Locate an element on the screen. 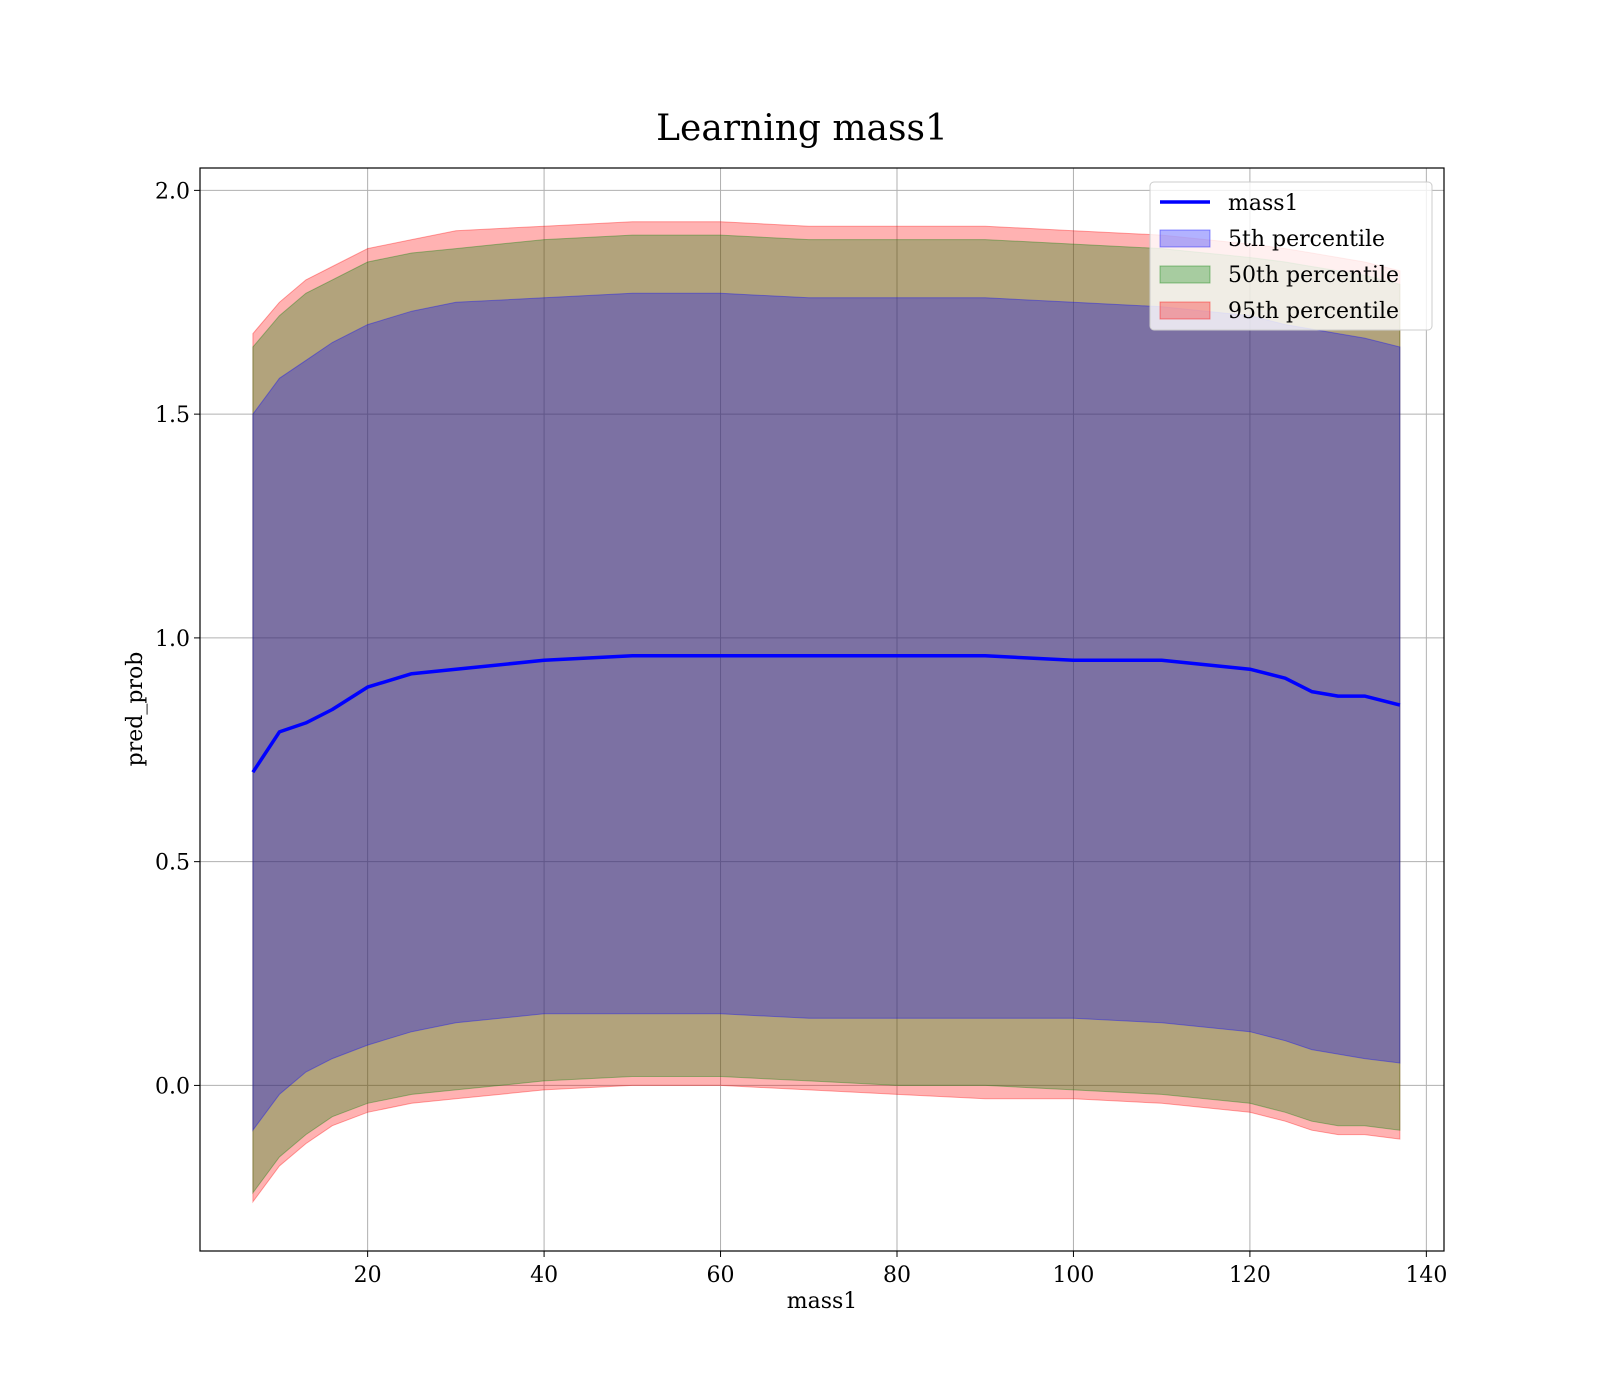 This screenshot has height=1400, width=1600. x-tick-label: 120 is located at coordinates (1250, 1275).